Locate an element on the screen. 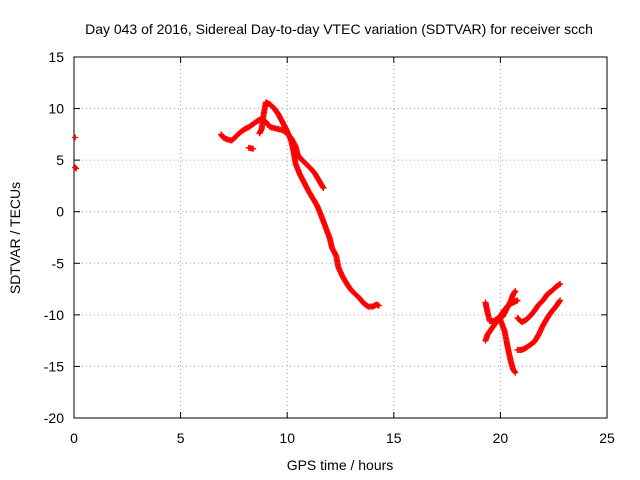  x-tick-label: 15 is located at coordinates (394, 438).